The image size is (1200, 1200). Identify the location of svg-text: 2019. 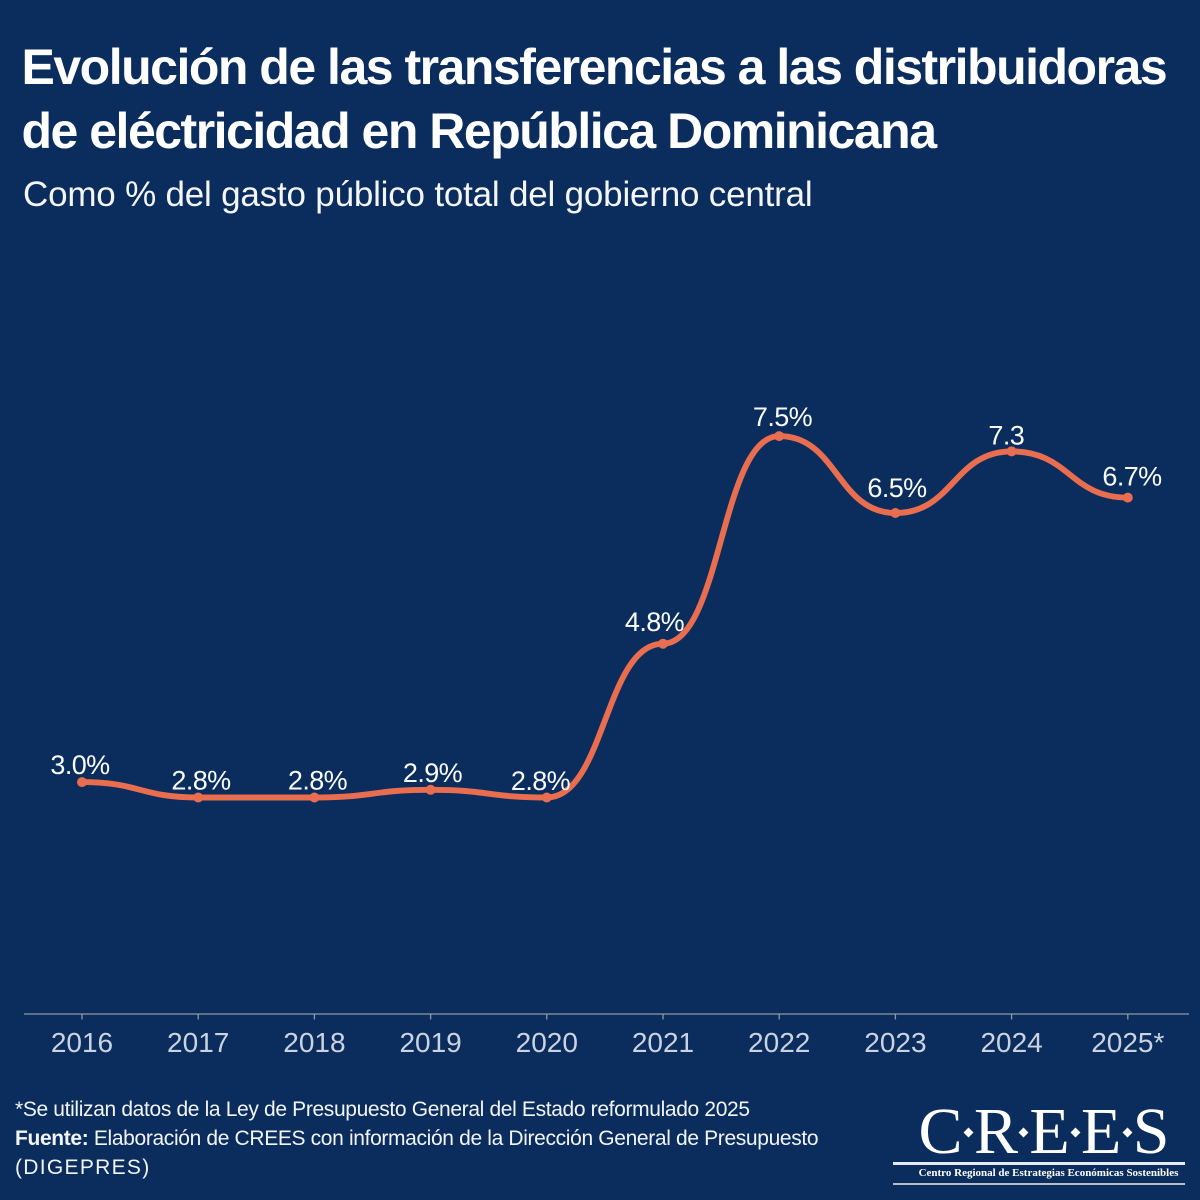
(430, 1042).